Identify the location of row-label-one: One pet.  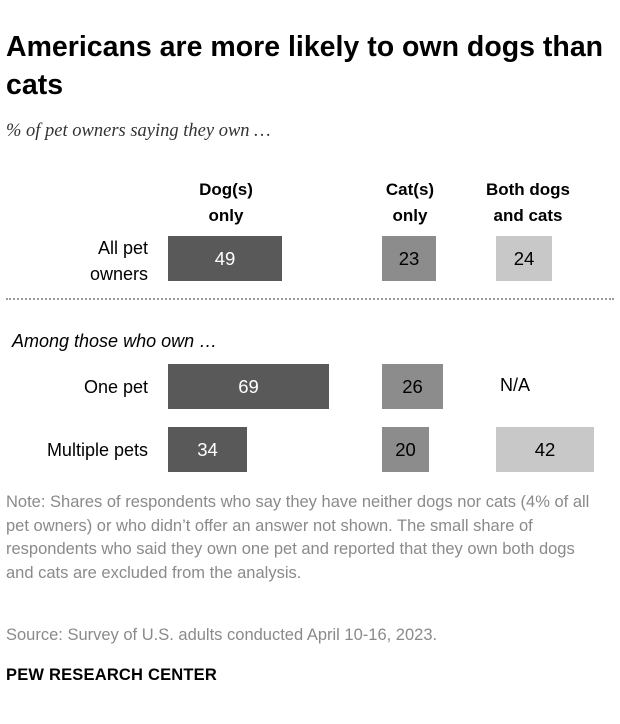
(84, 387).